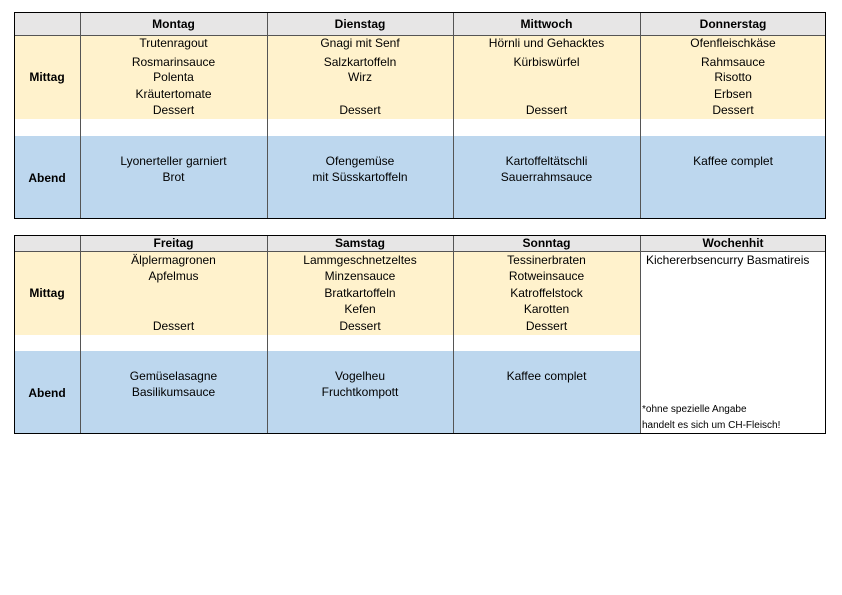  What do you see at coordinates (360, 260) in the screenshot?
I see `lunch-item: Lammgeschnetzeltes` at bounding box center [360, 260].